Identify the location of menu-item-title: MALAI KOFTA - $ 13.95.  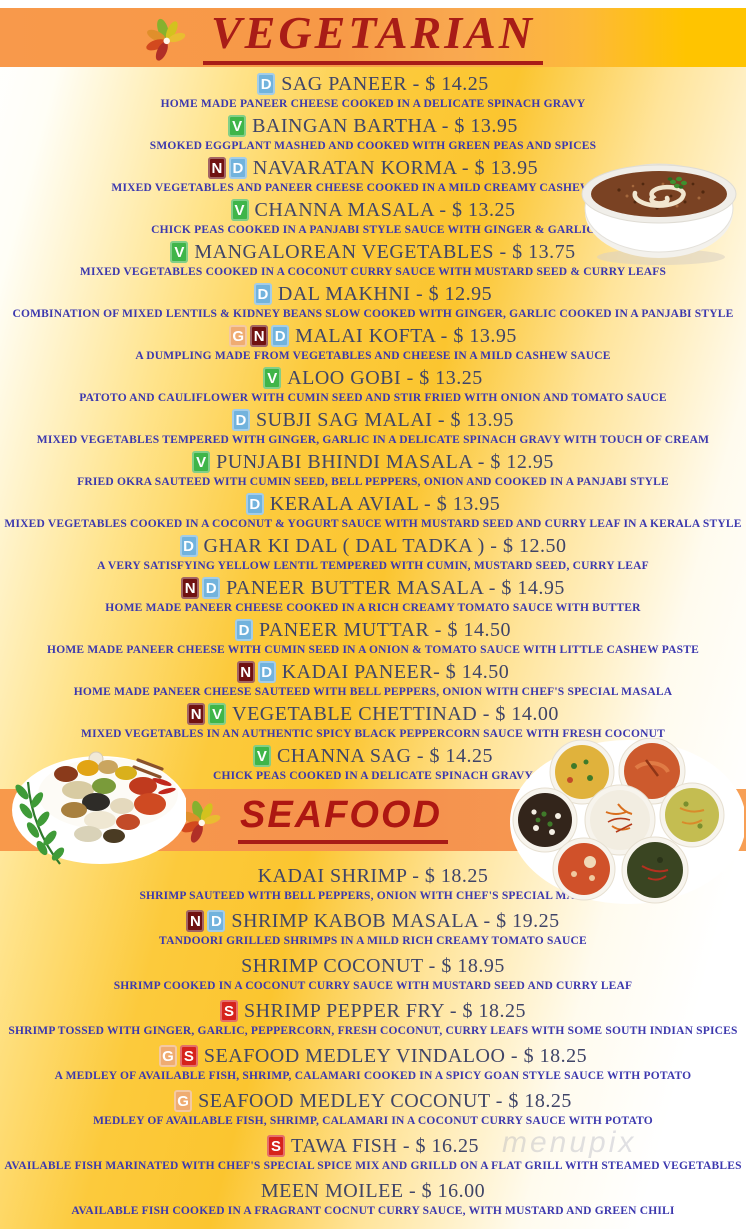
(406, 335).